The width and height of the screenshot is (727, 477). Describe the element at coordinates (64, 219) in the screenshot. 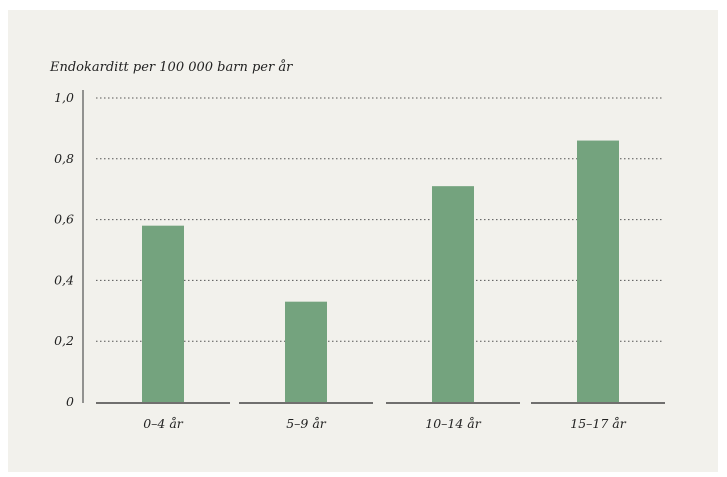

I see `y-tick-label: 0,6` at that location.